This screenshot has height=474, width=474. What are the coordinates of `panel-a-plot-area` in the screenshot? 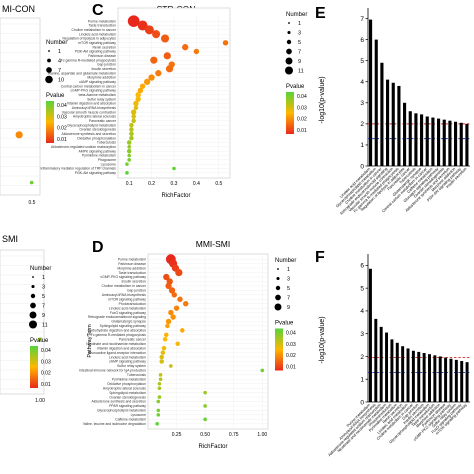 It's located at (20, 106).